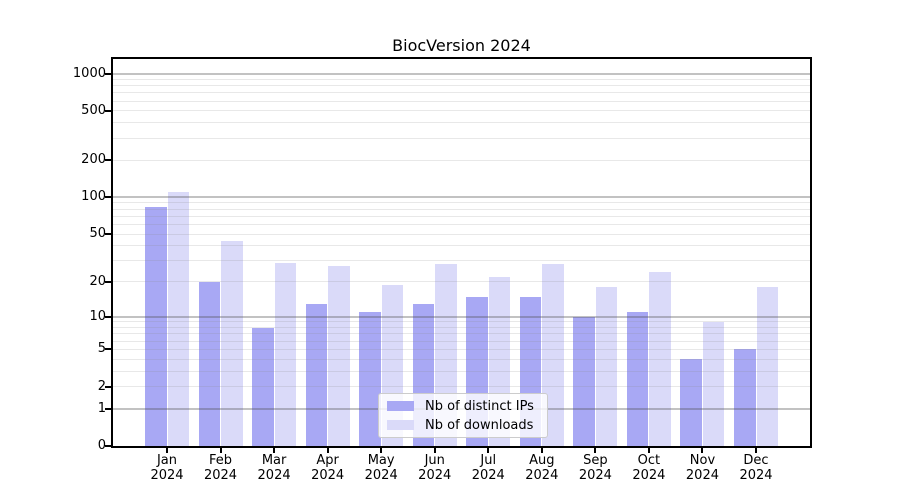  Describe the element at coordinates (756, 450) in the screenshot. I see `x-tick-mark-dec` at that location.